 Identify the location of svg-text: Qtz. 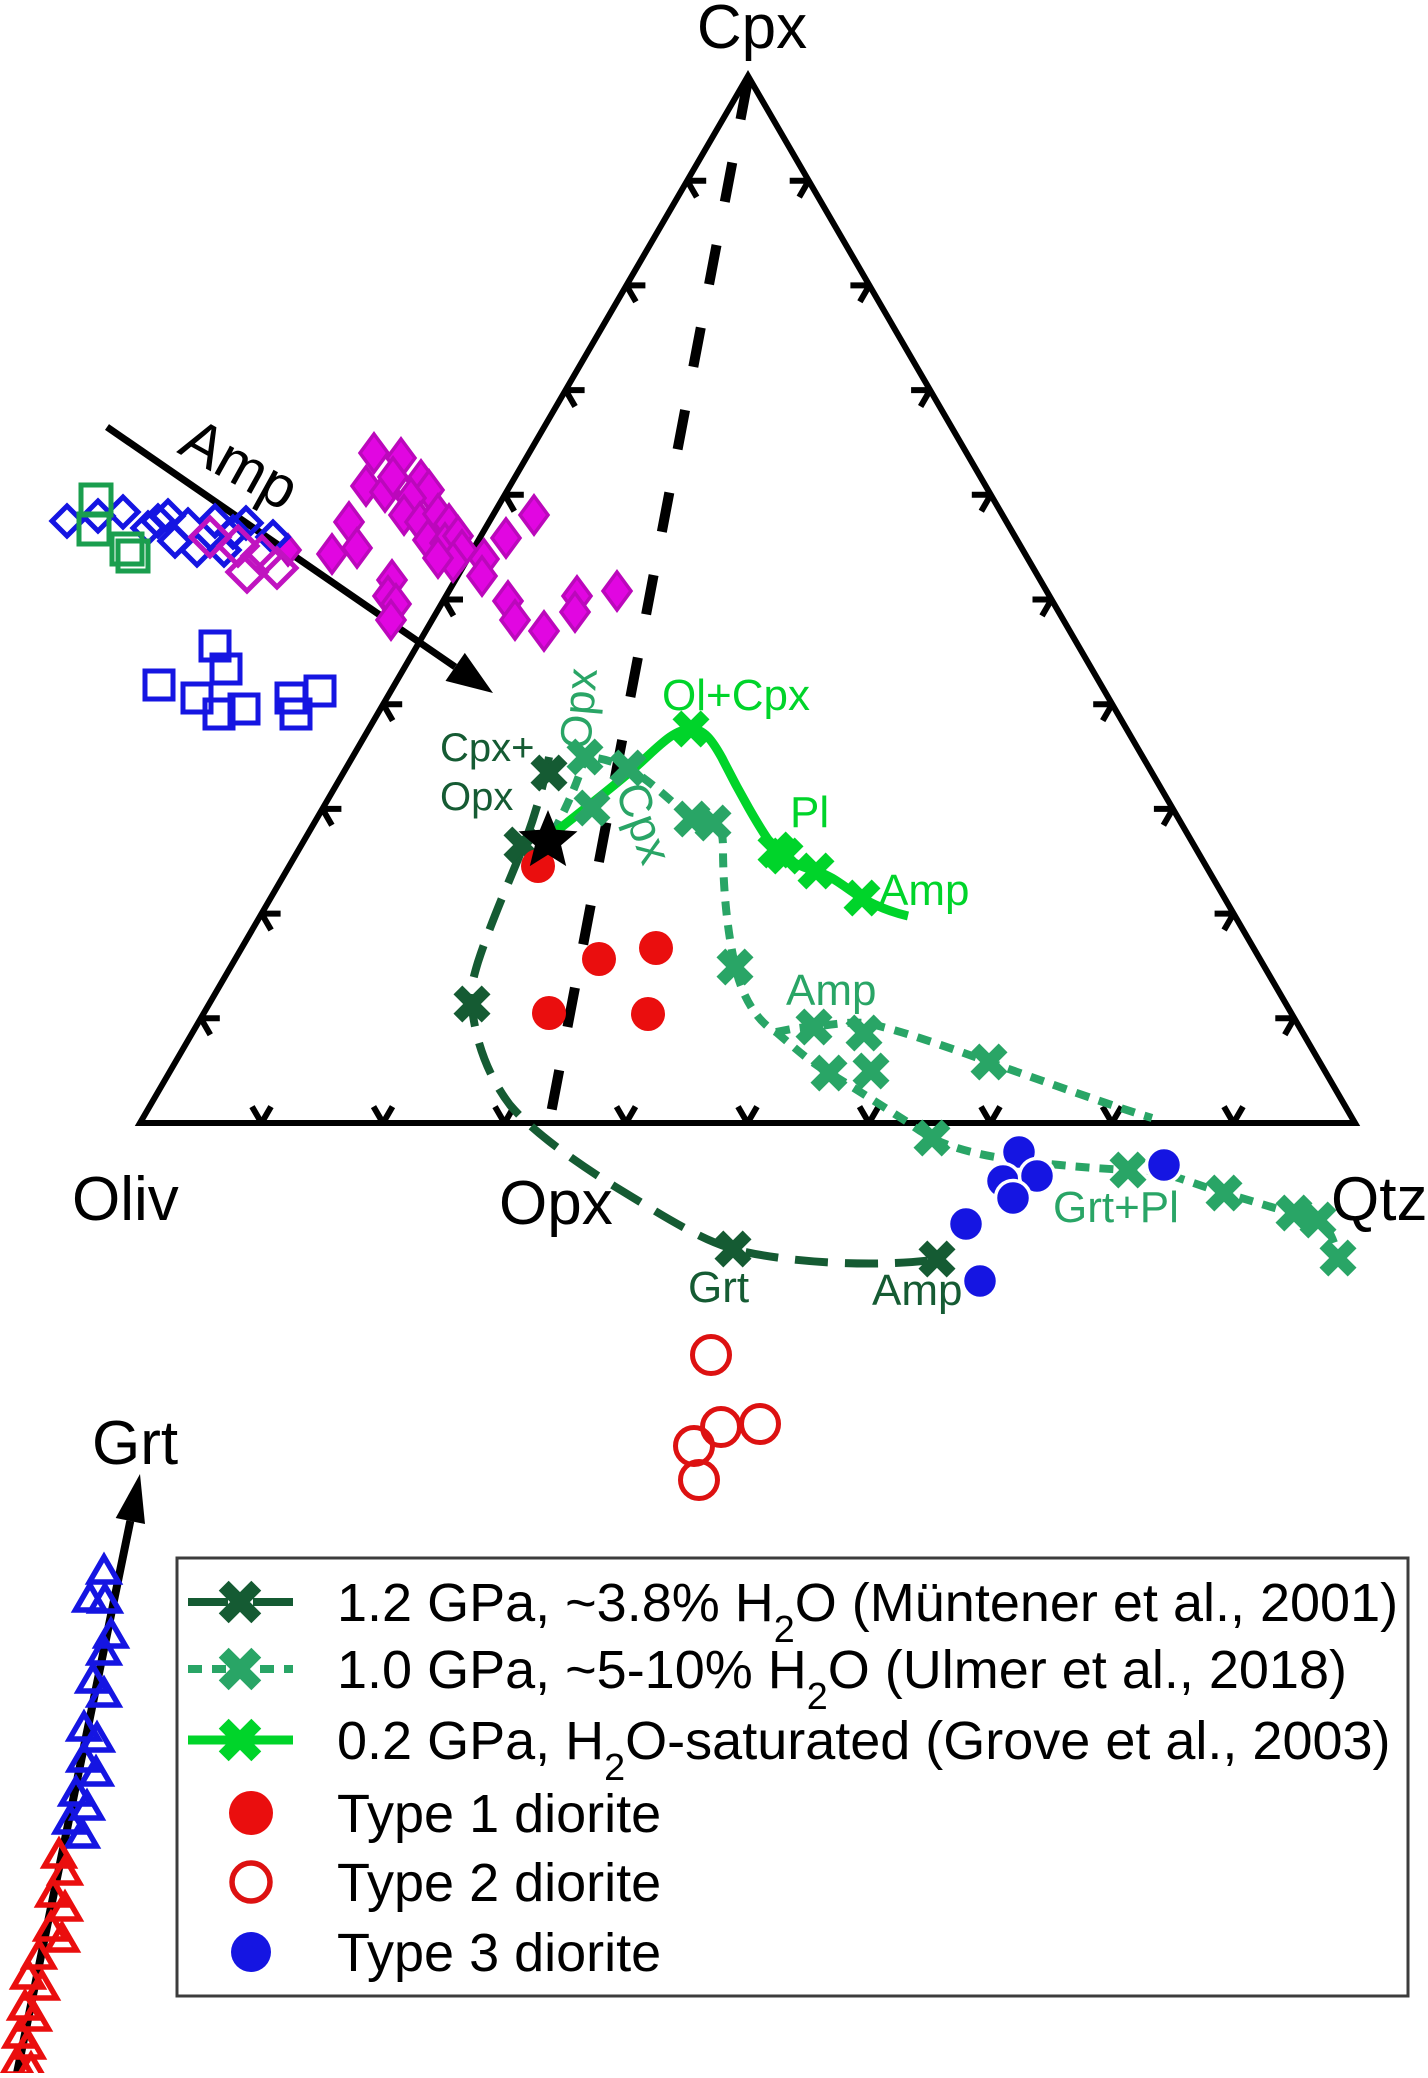
(1379, 1199).